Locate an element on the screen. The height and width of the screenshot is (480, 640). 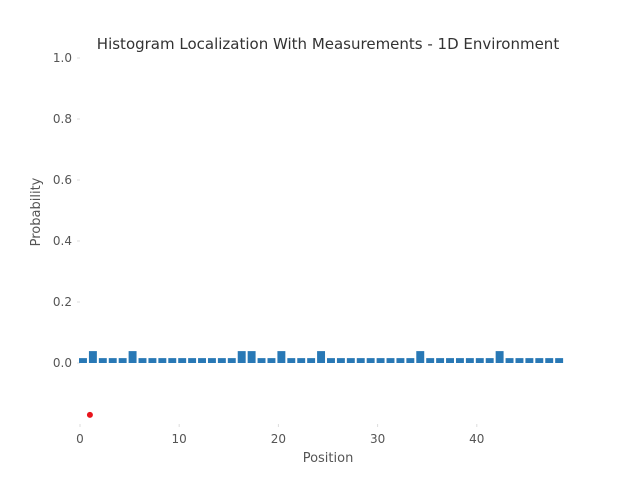
robot-position-marker is located at coordinates (89, 414).